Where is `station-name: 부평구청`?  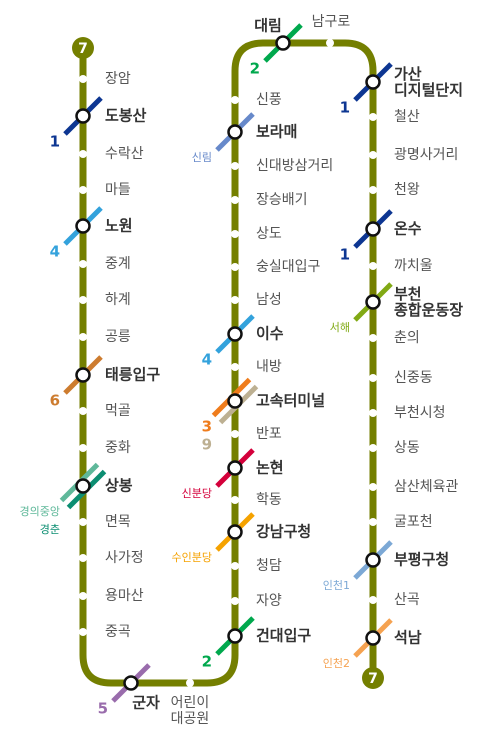 station-name: 부평구청 is located at coordinates (421, 560).